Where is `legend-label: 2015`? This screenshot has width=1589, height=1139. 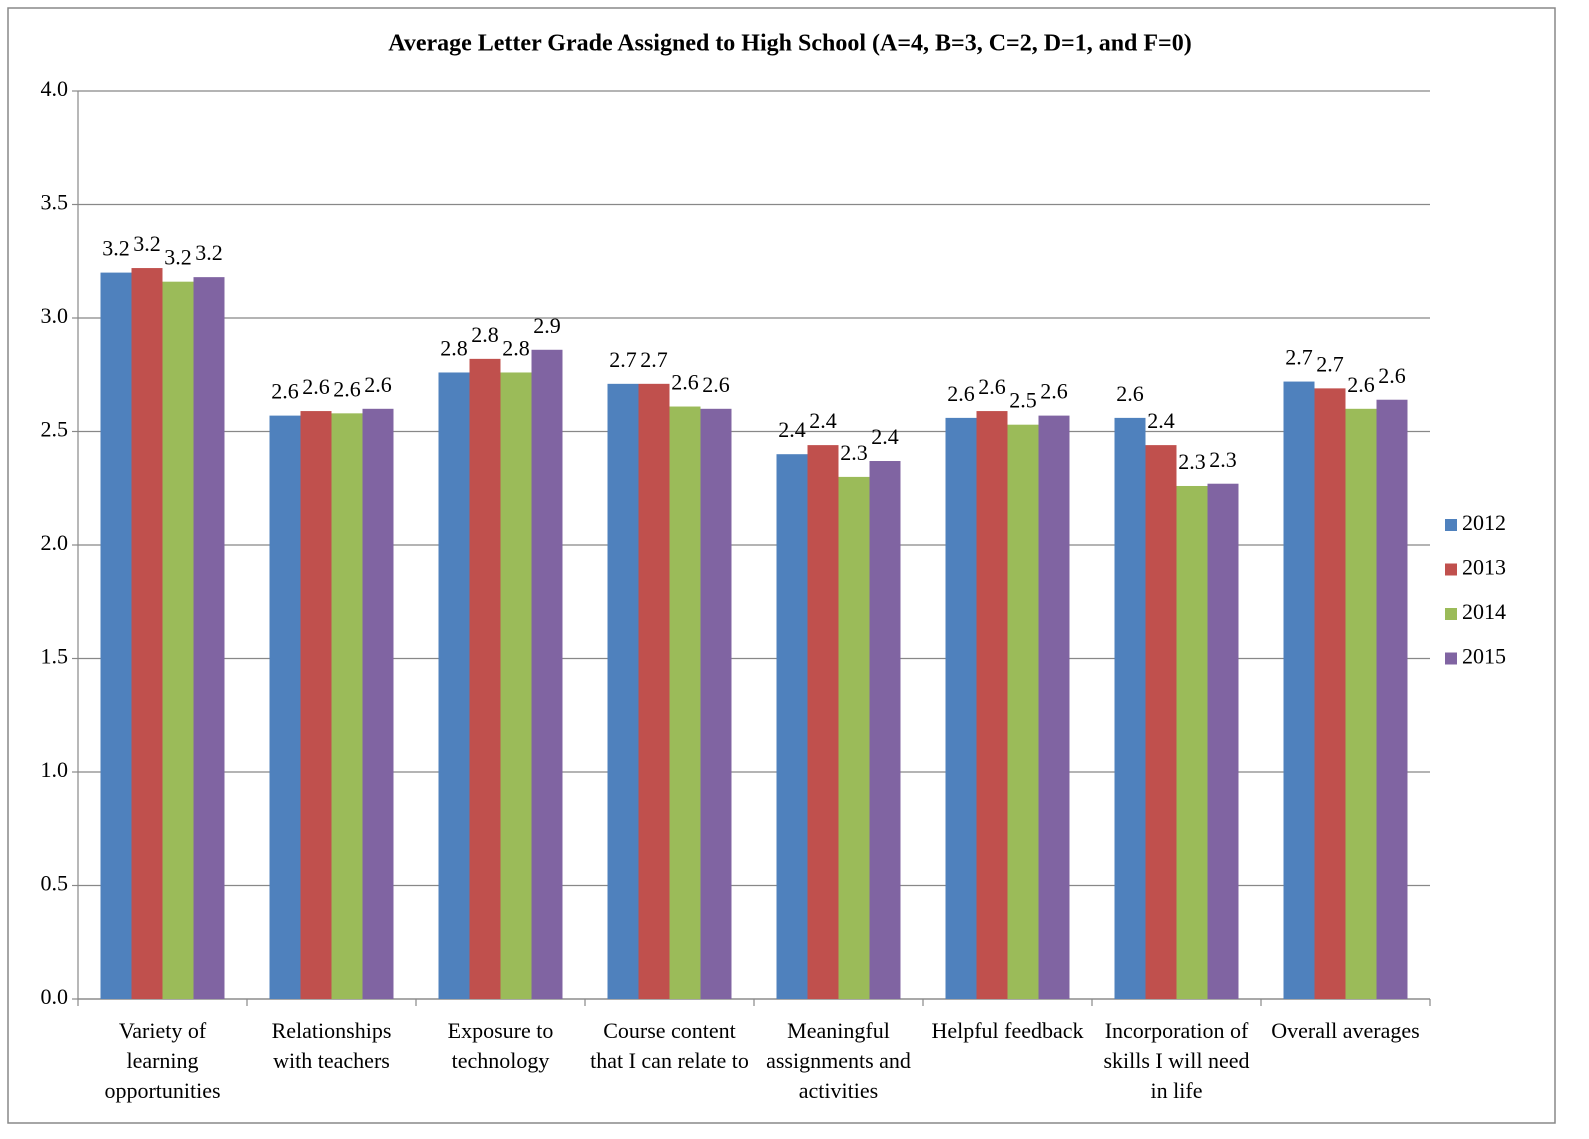
legend-label: 2015 is located at coordinates (1484, 656).